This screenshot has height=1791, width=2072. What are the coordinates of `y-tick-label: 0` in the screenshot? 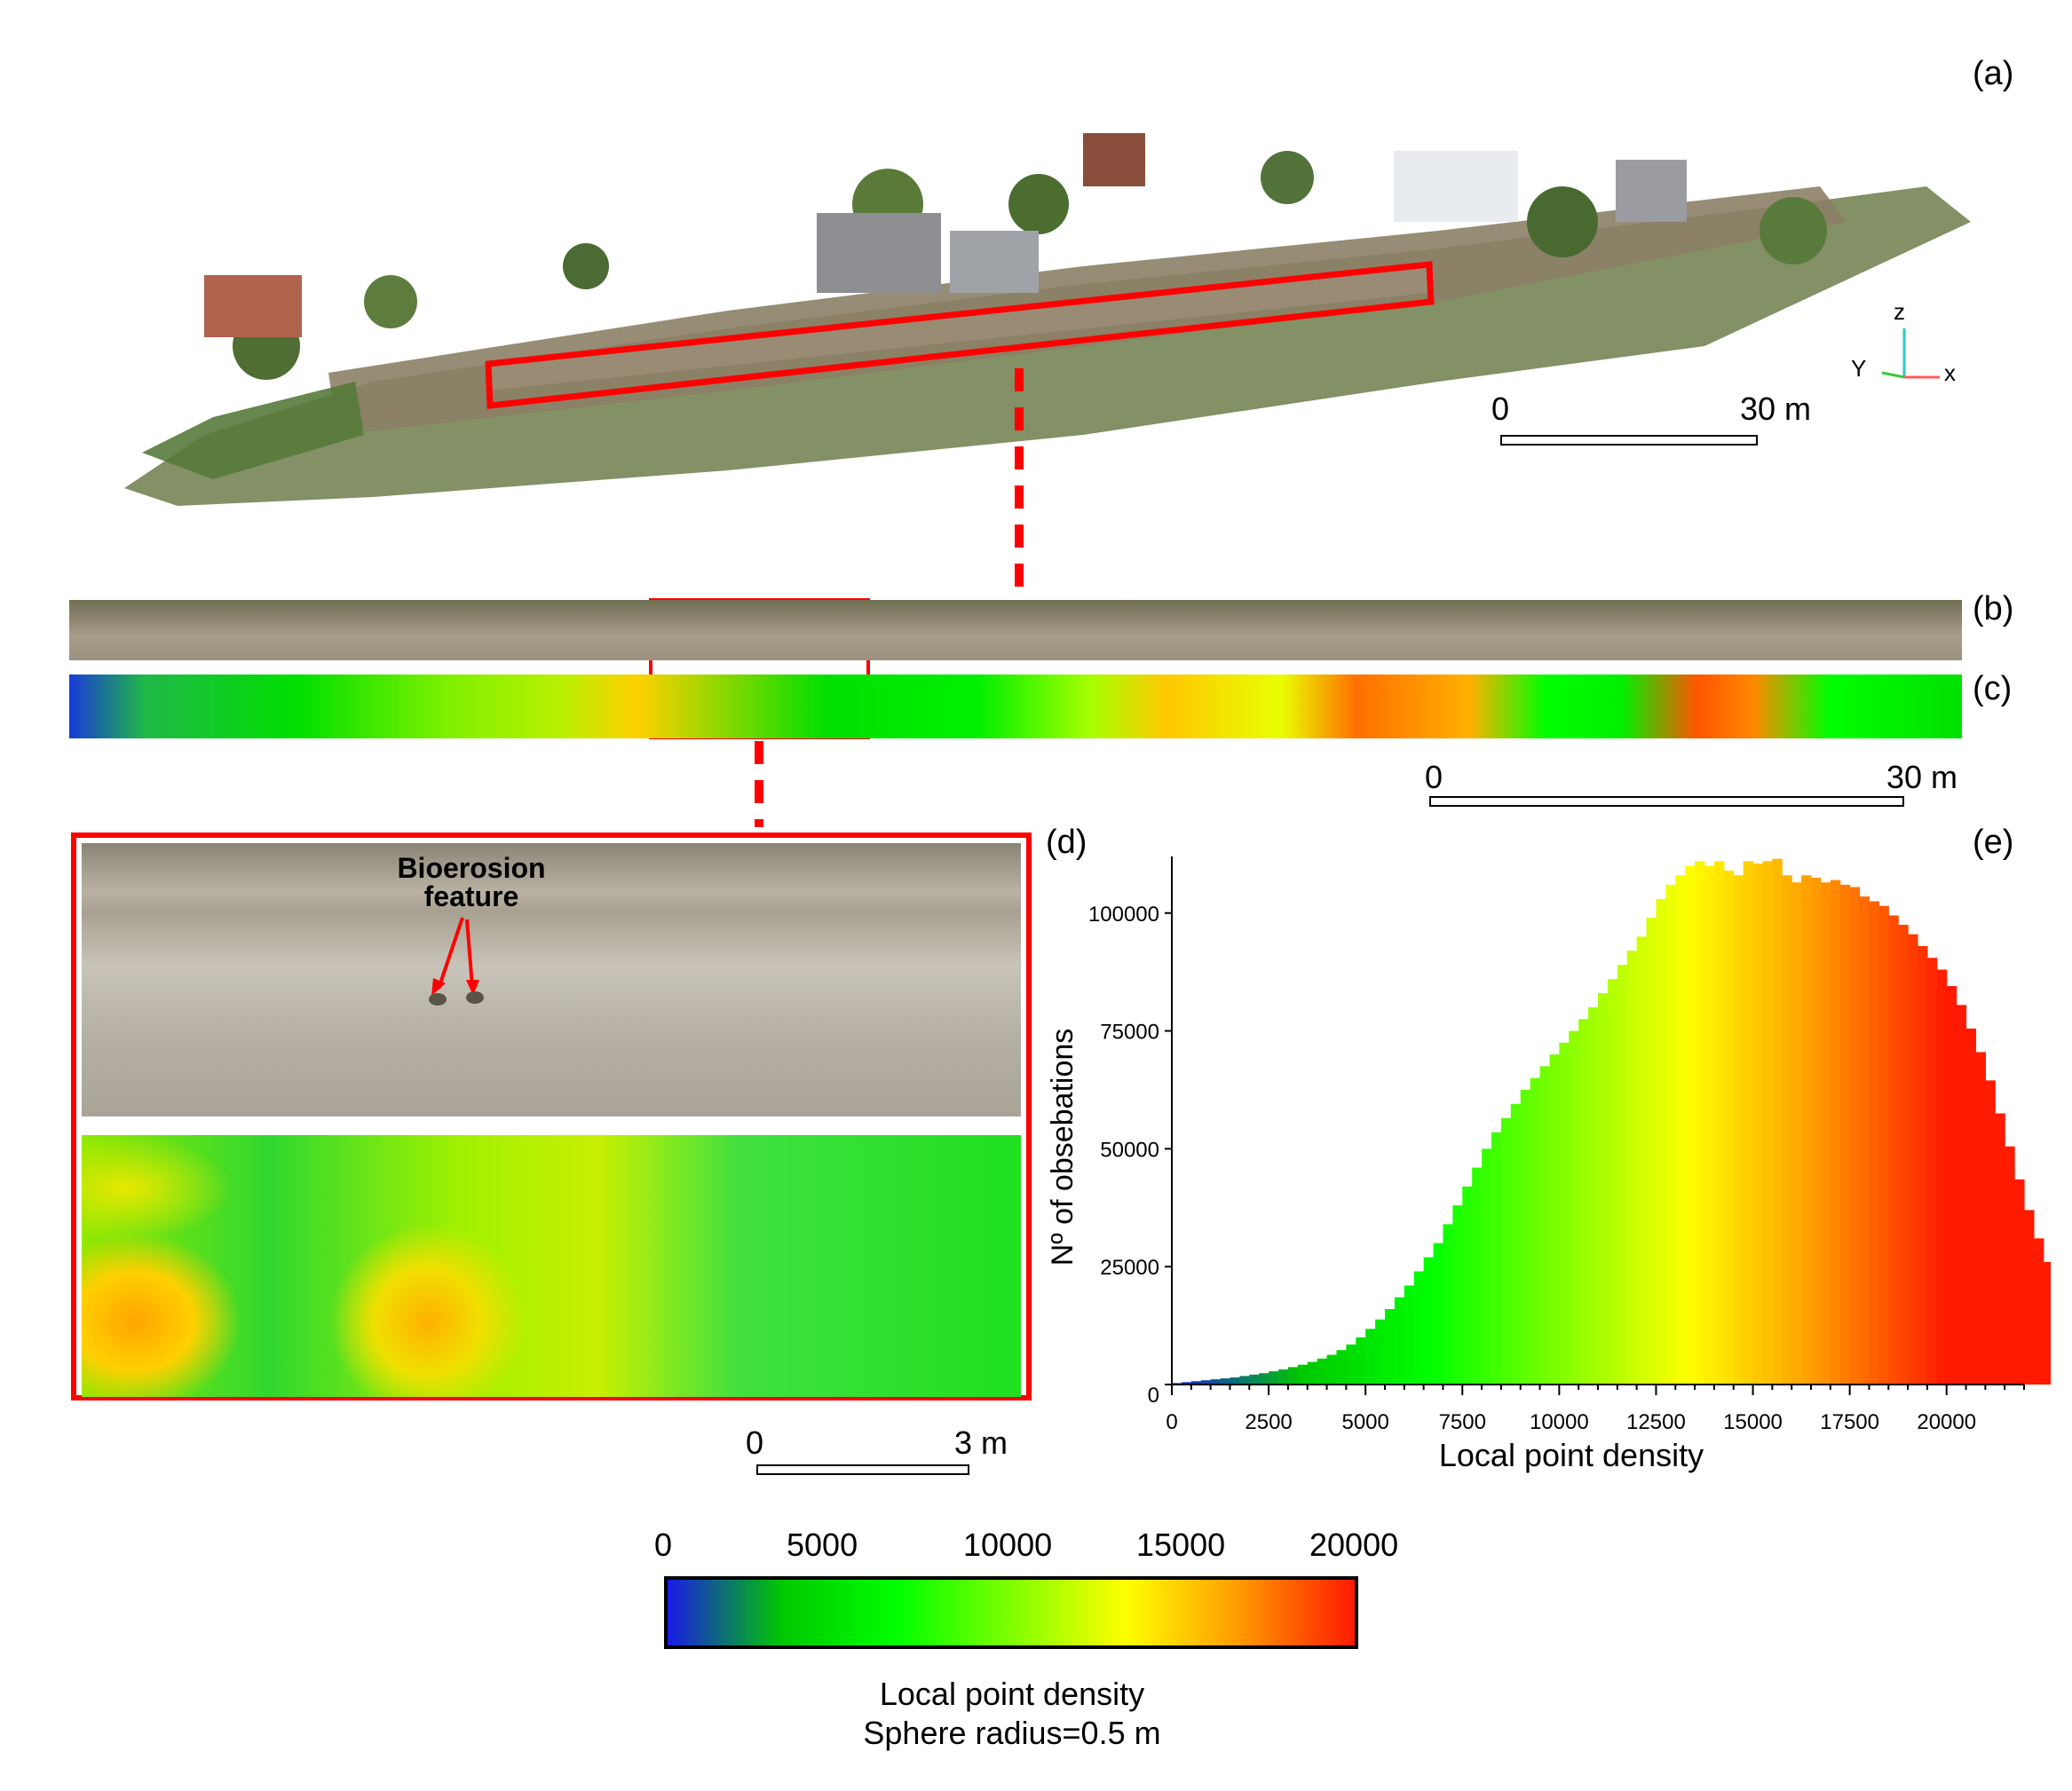 It's located at (1153, 1396).